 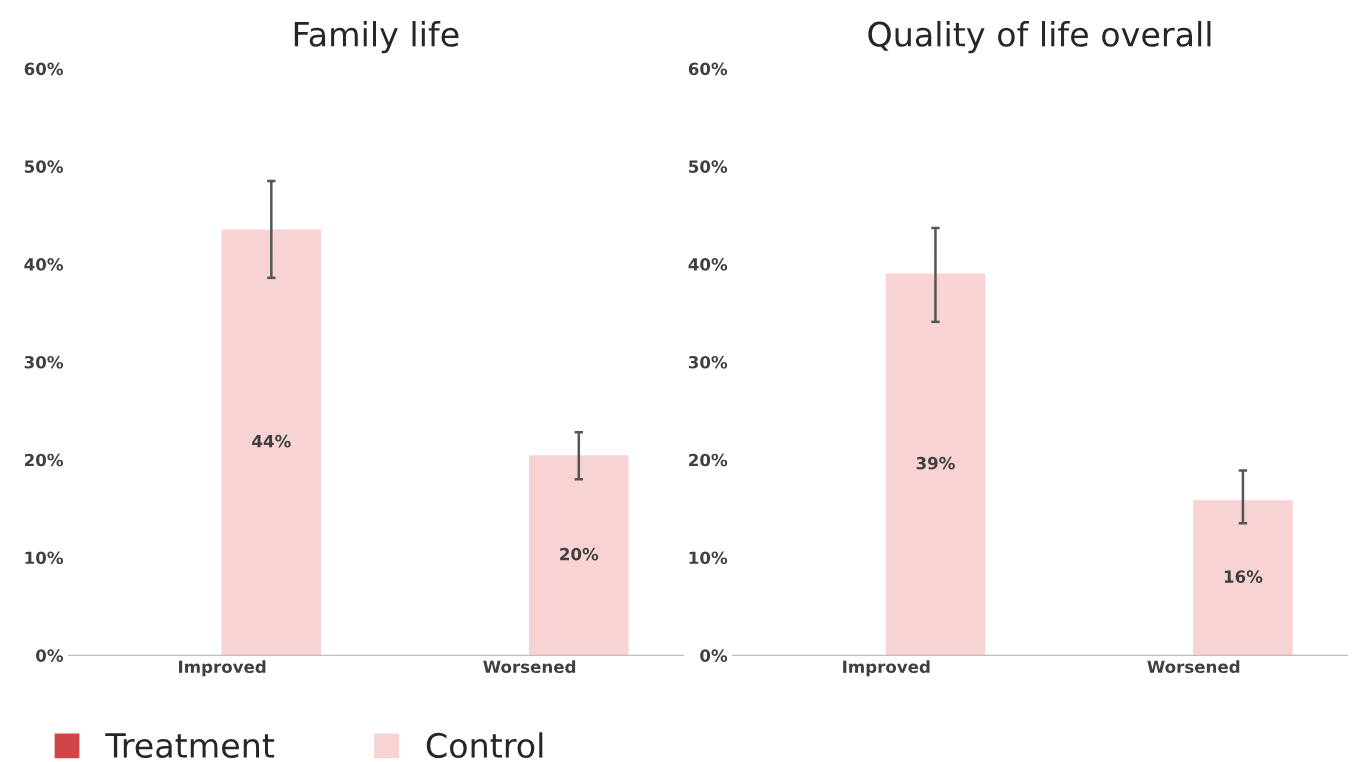 What do you see at coordinates (376, 37) in the screenshot?
I see `chart-title: Family life` at bounding box center [376, 37].